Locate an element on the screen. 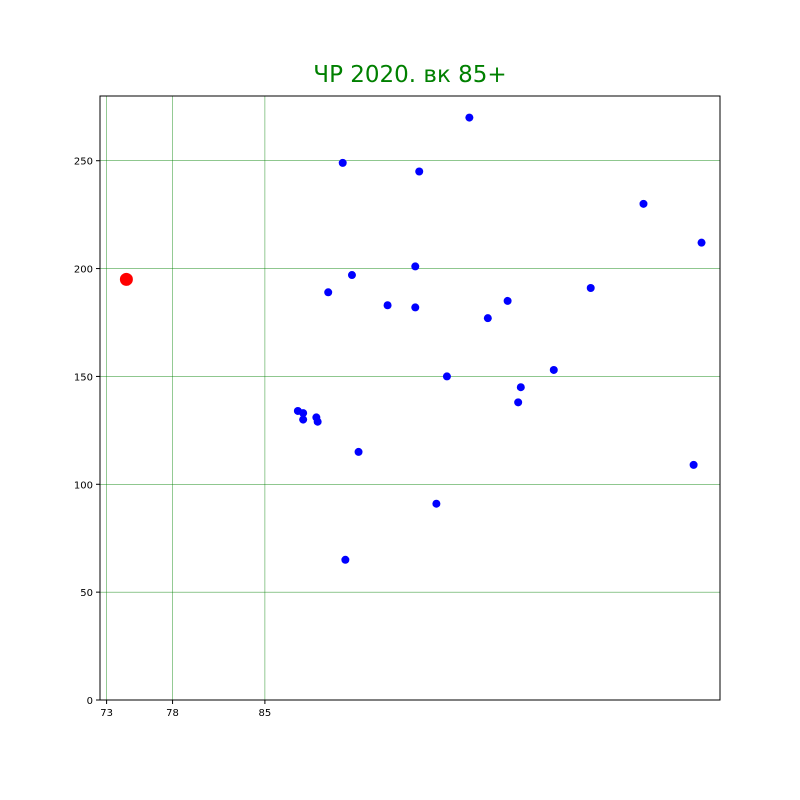  x-tick-label: 78 is located at coordinates (172, 713).